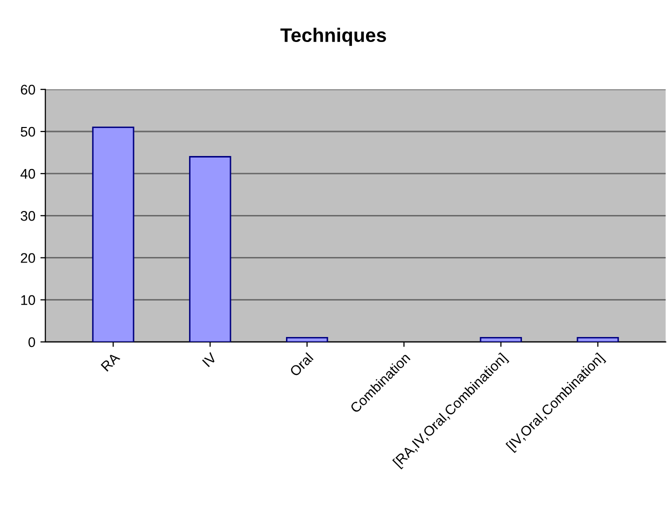  Describe the element at coordinates (210, 360) in the screenshot. I see `x-tick-label: IV` at that location.